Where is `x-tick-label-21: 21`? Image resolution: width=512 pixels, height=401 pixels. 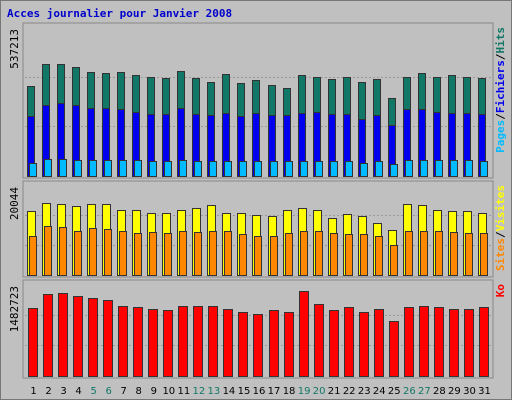 x-tick-label-21: 21 is located at coordinates (334, 391).